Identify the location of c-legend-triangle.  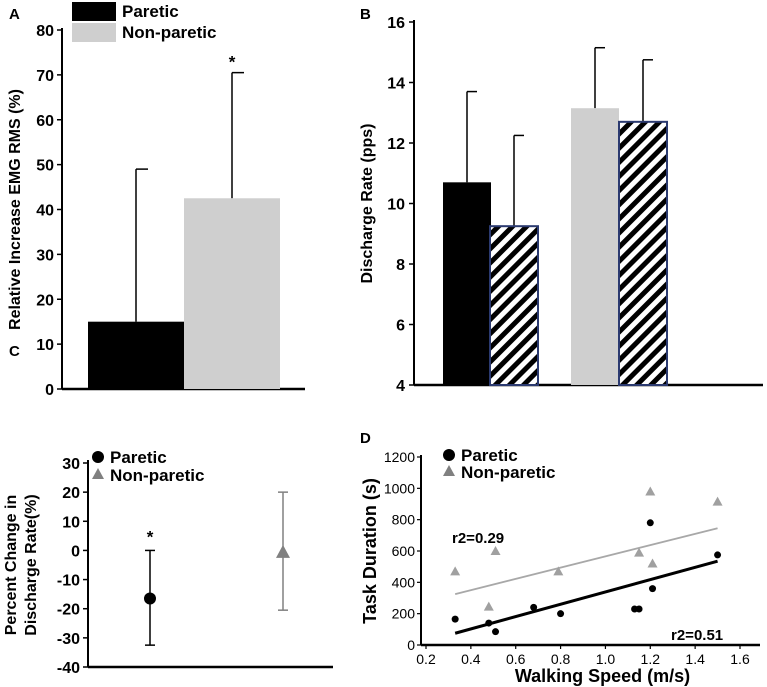
(98, 473).